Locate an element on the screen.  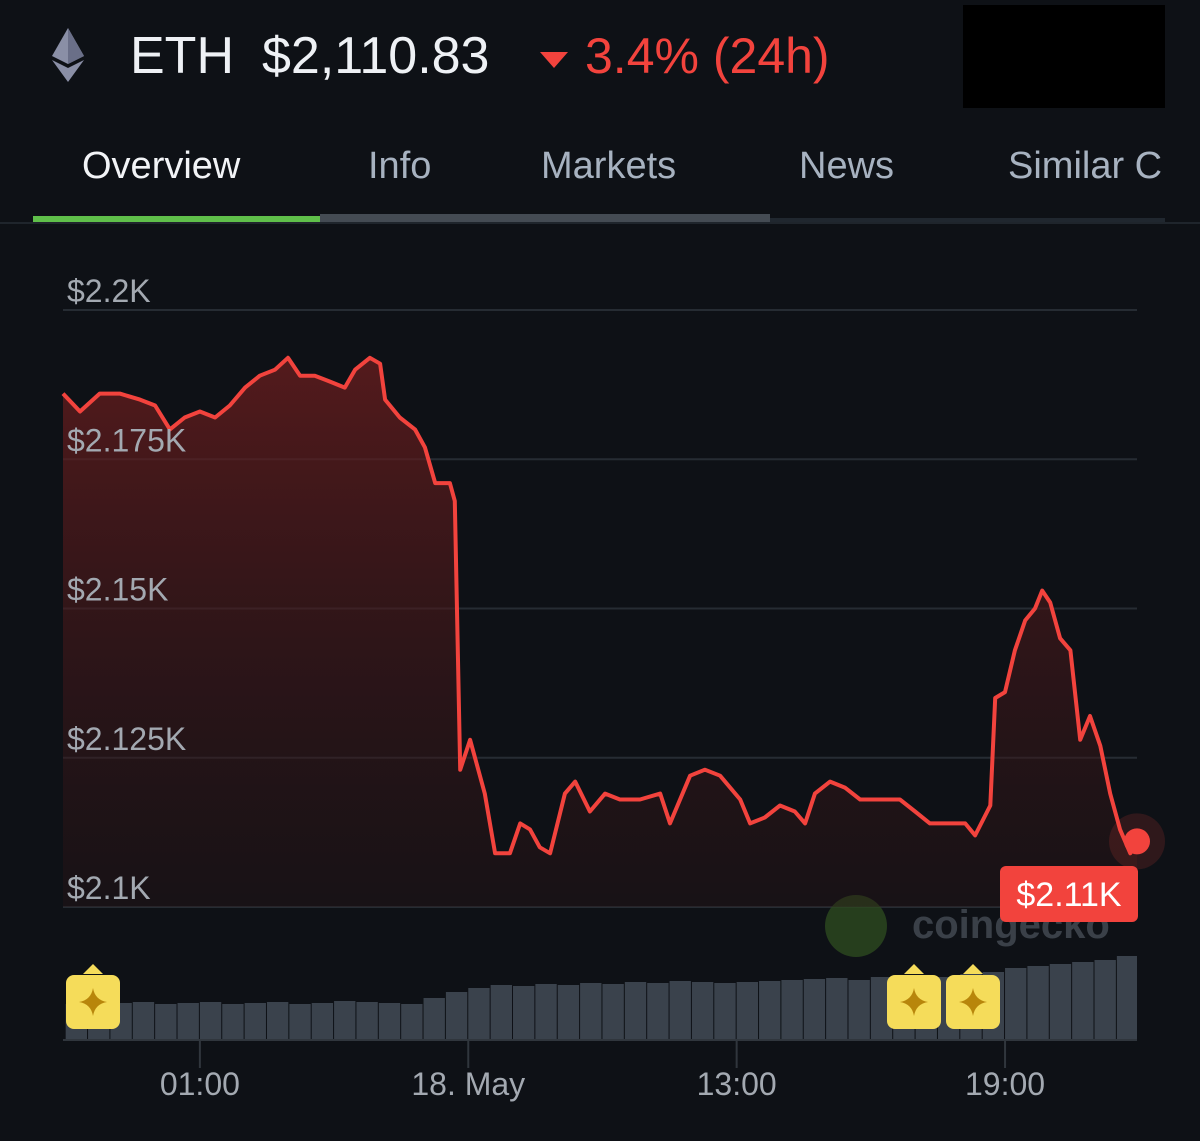
watermark-logo is located at coordinates (856, 926).